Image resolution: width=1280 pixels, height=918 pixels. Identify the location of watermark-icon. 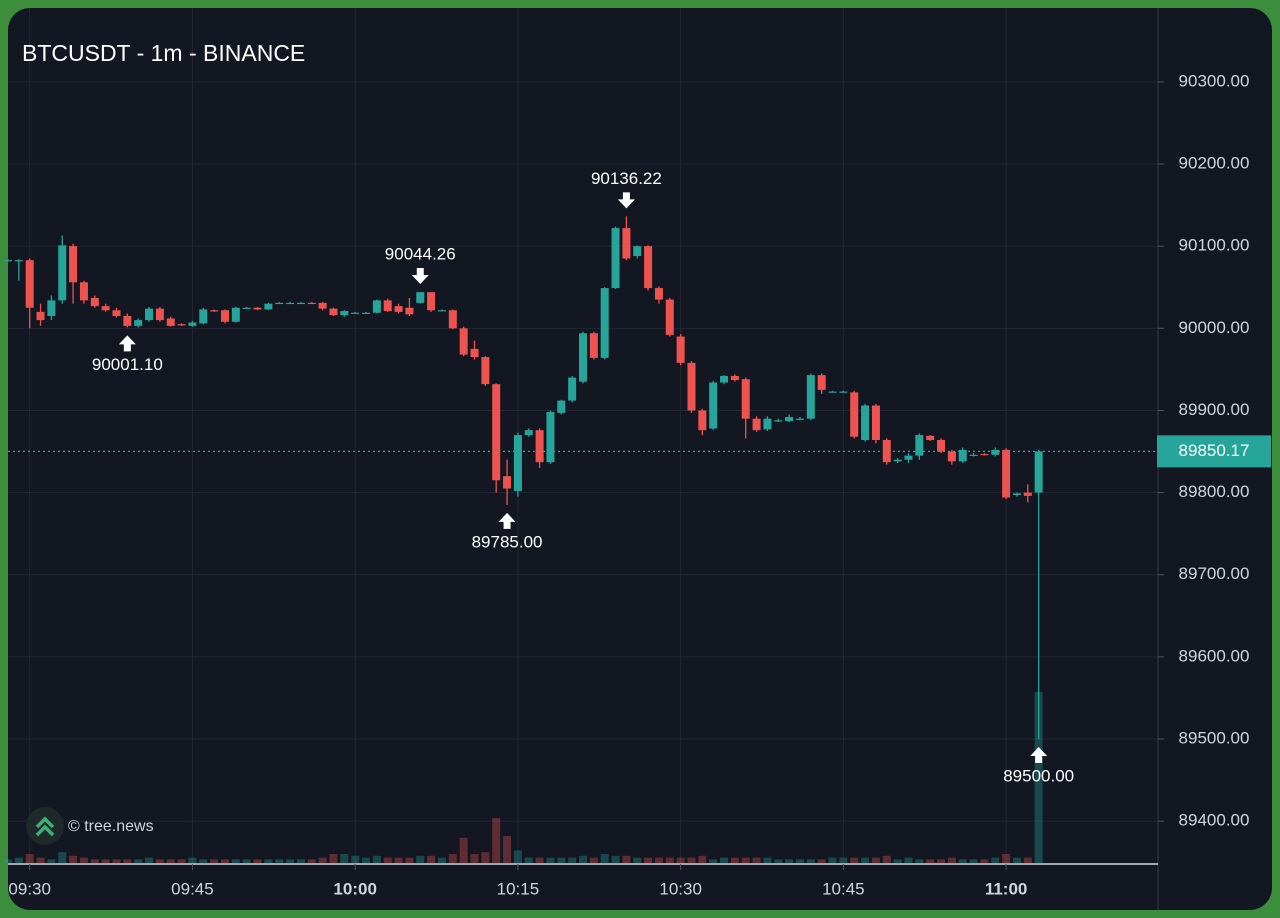
(45, 826).